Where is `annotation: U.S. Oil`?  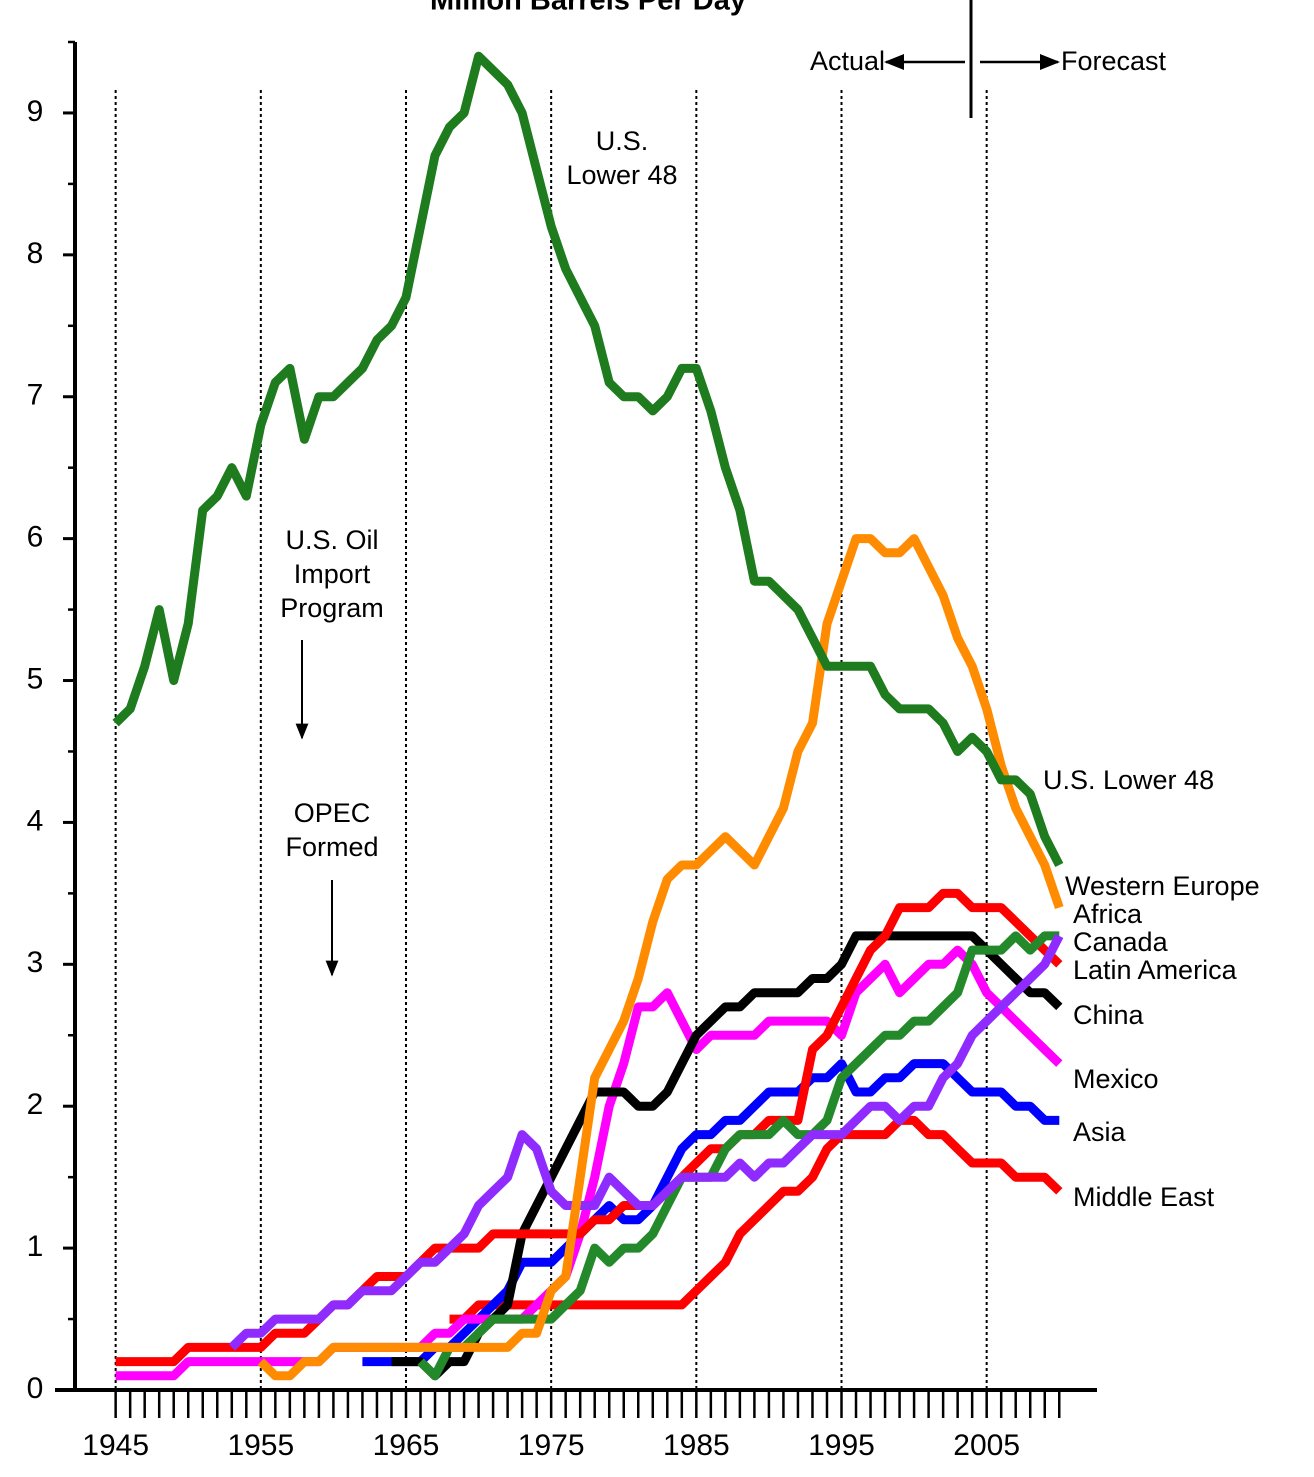
annotation: U.S. Oil is located at coordinates (331, 540).